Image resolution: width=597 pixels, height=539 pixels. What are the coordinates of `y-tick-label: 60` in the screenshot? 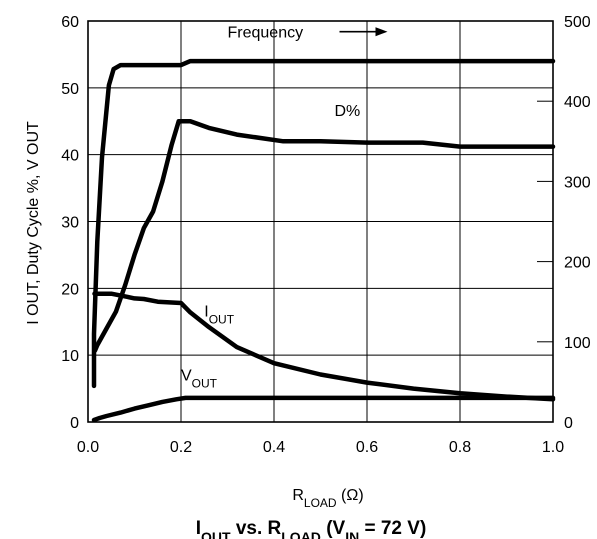 It's located at (70, 22).